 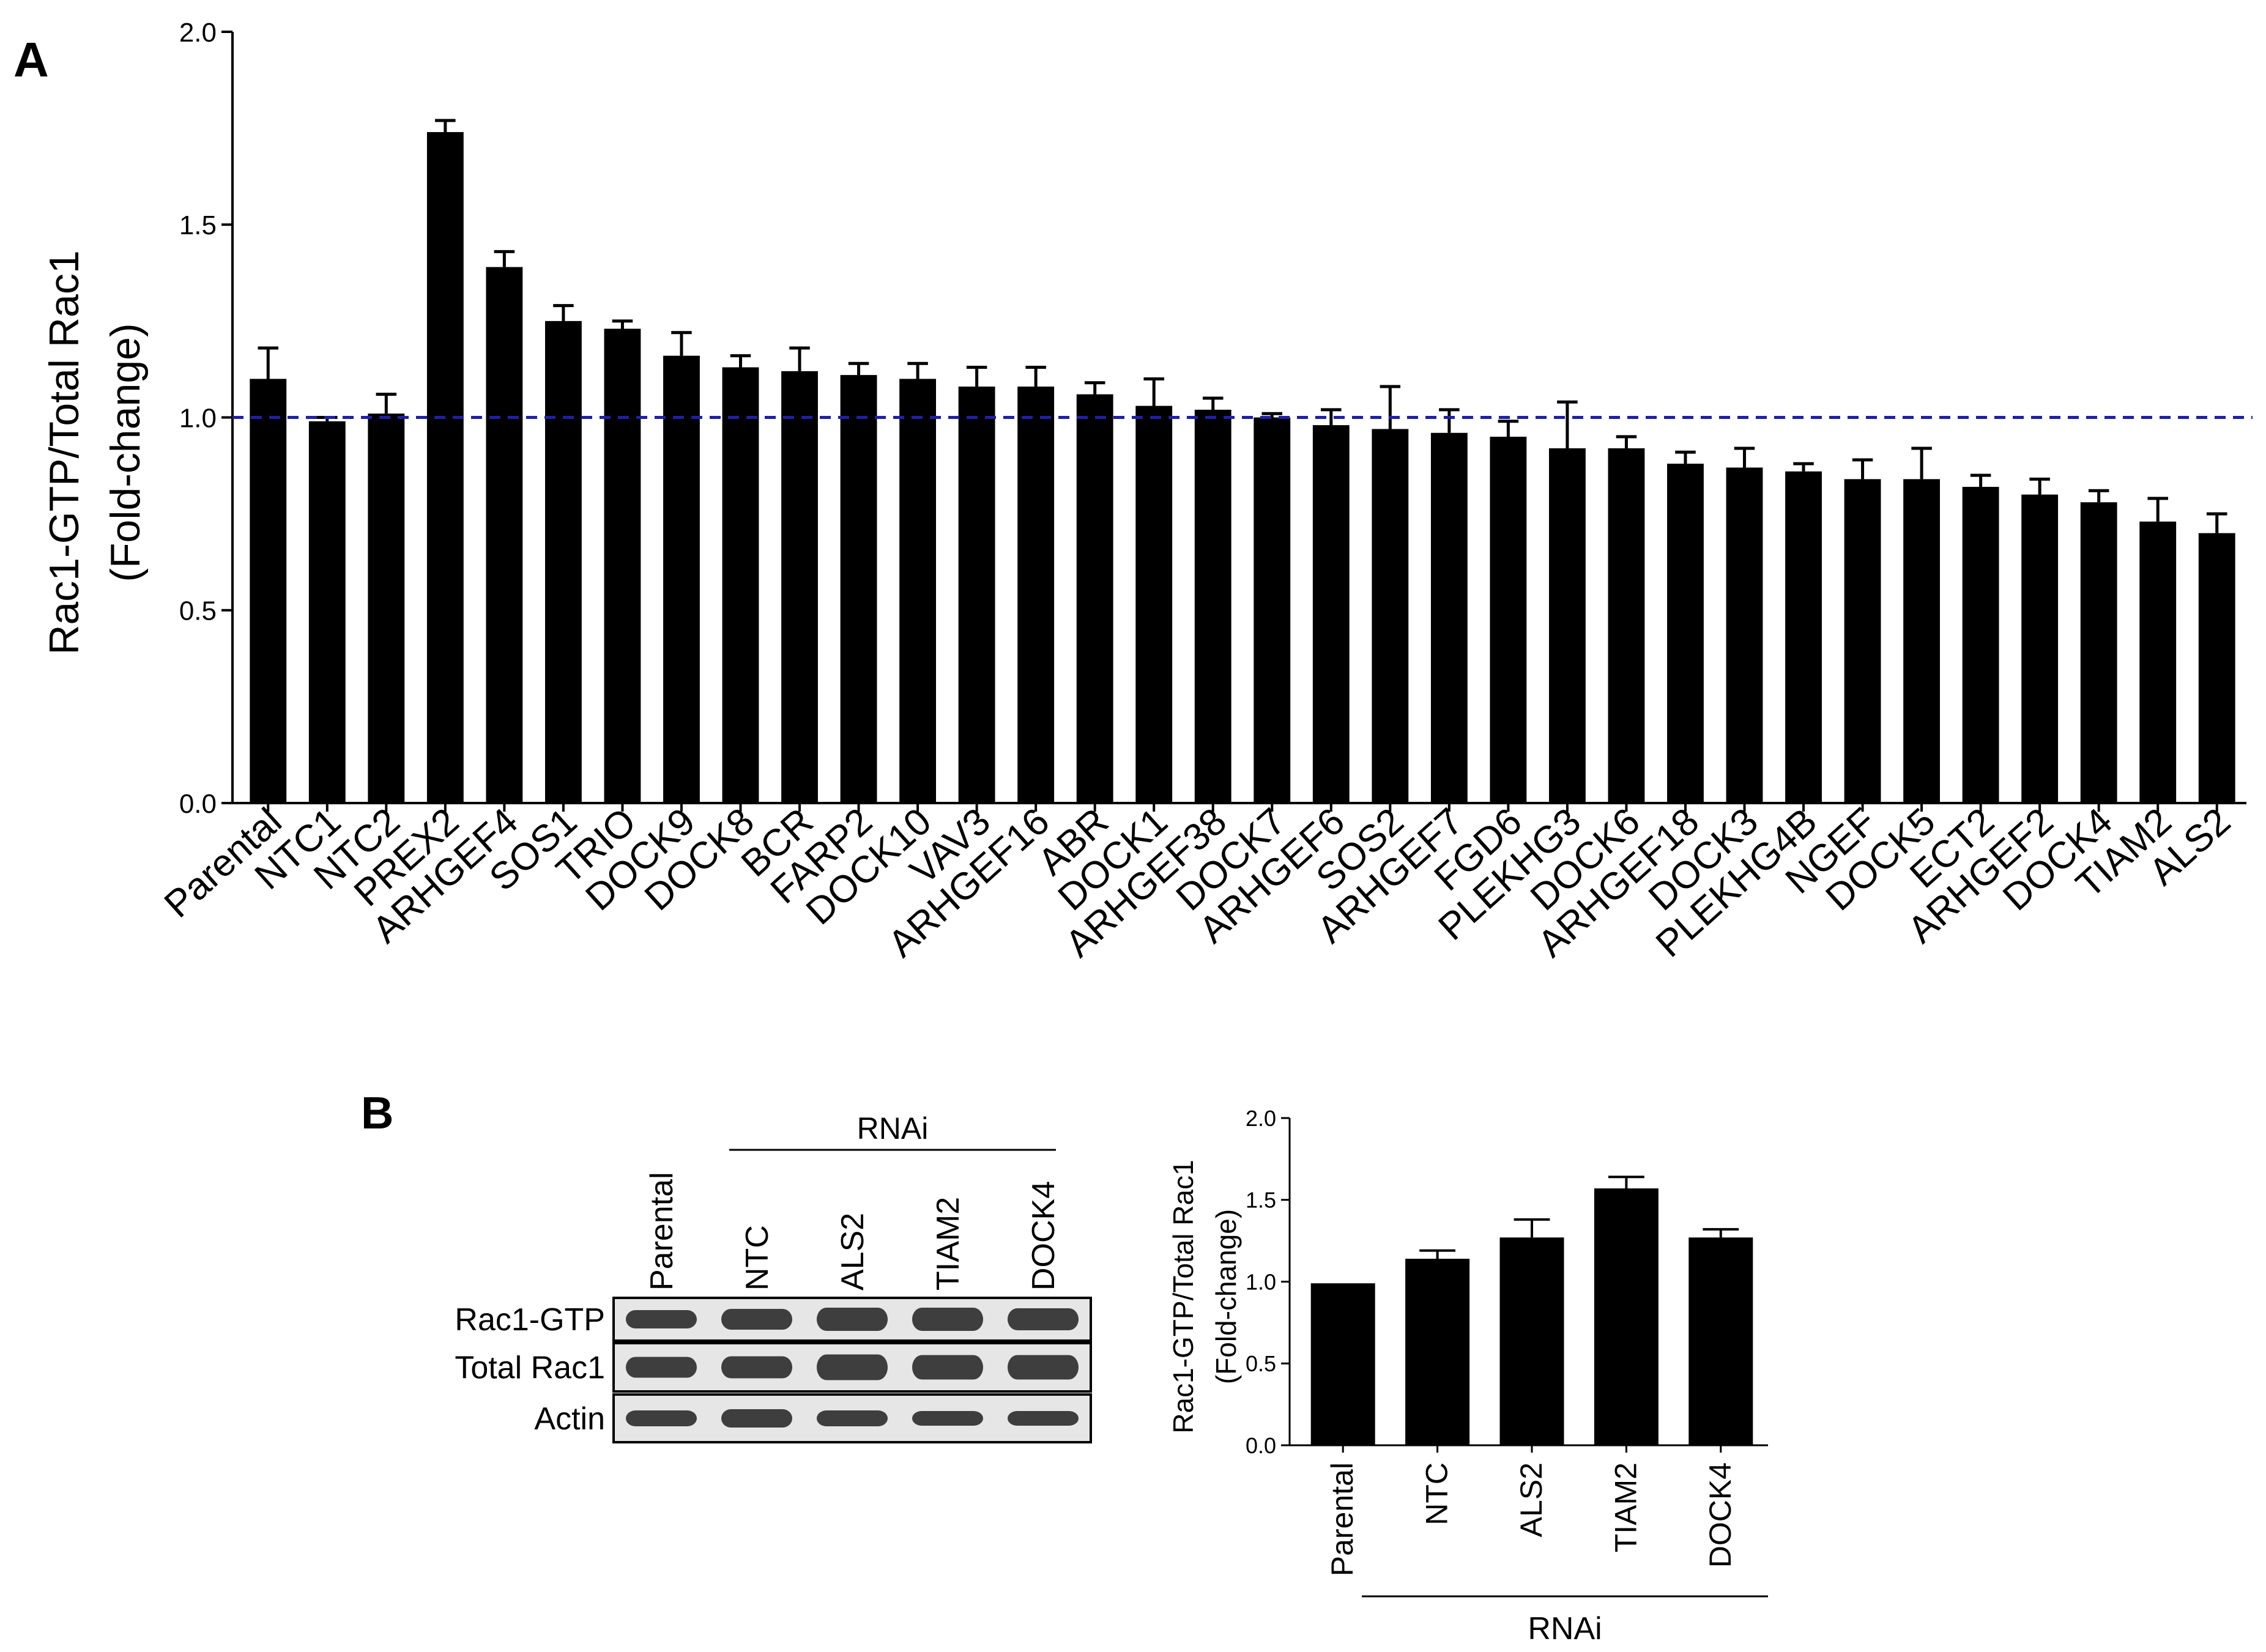 I want to click on undefined-y-tick-label: 1.0, so click(x=198, y=418).